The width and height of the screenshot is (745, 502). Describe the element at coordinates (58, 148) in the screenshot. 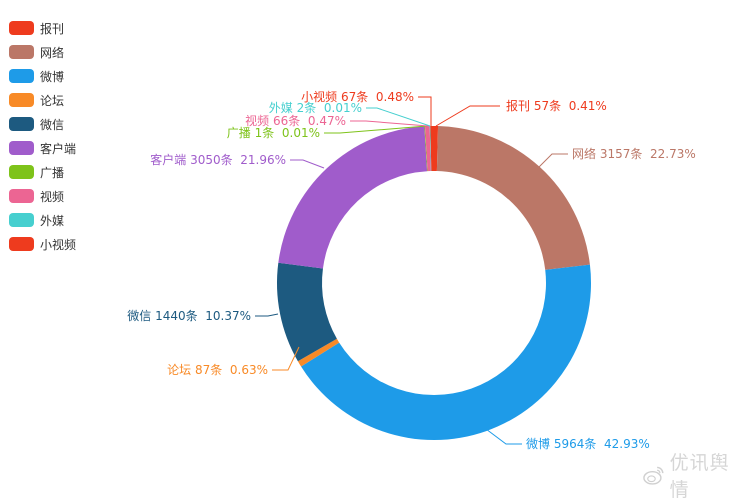

I see `legend-label: 客户端` at that location.